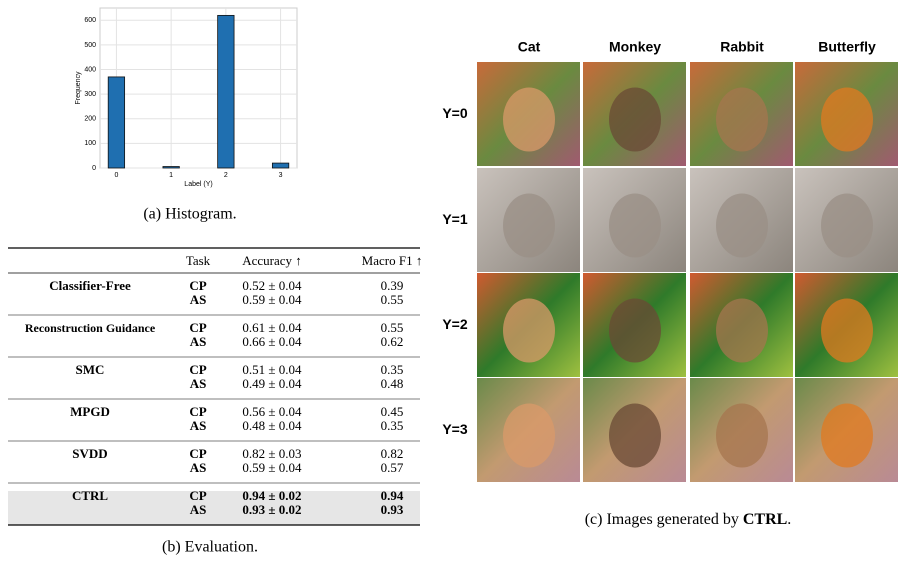 The height and width of the screenshot is (563, 901). I want to click on y-tick-label: 0, so click(94, 168).